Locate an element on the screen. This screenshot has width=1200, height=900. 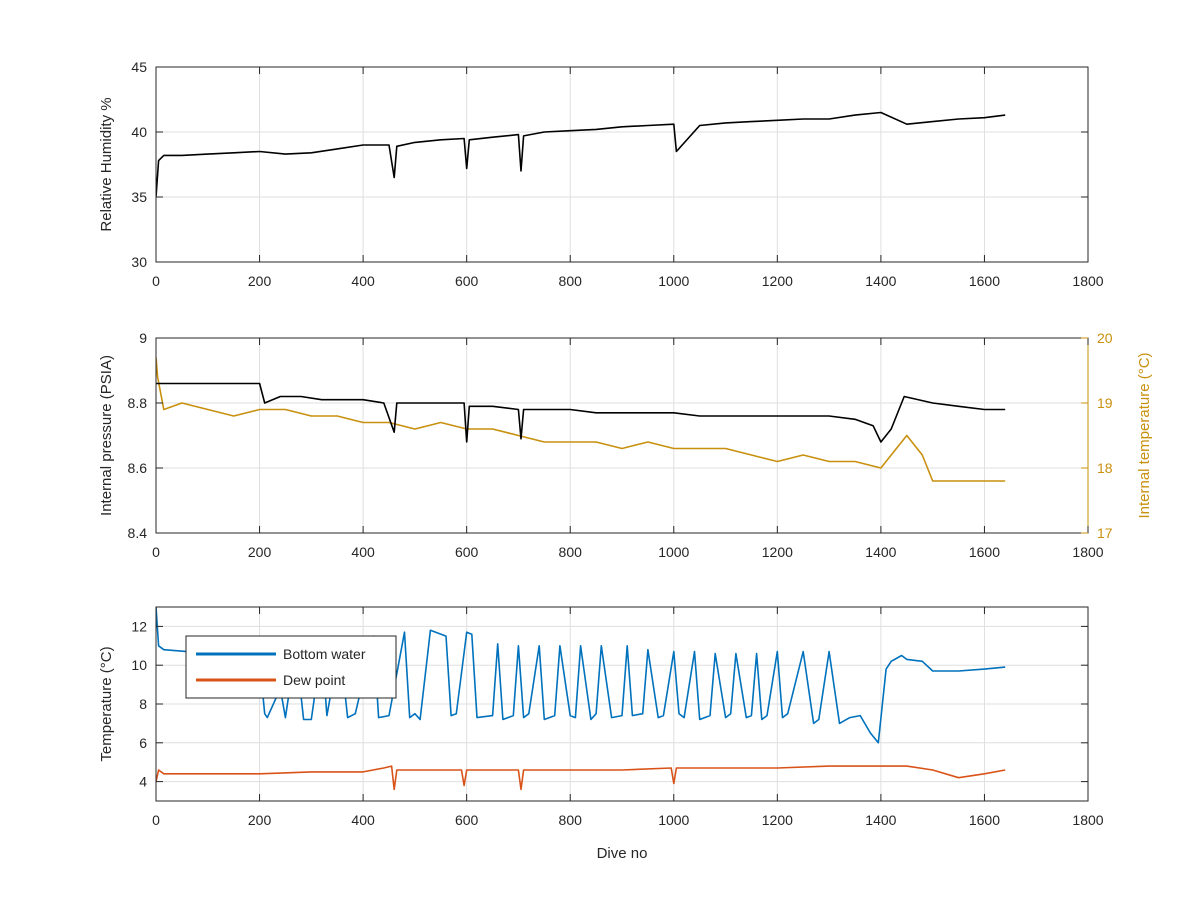
legend: Bottom water Dew point is located at coordinates (291, 667).